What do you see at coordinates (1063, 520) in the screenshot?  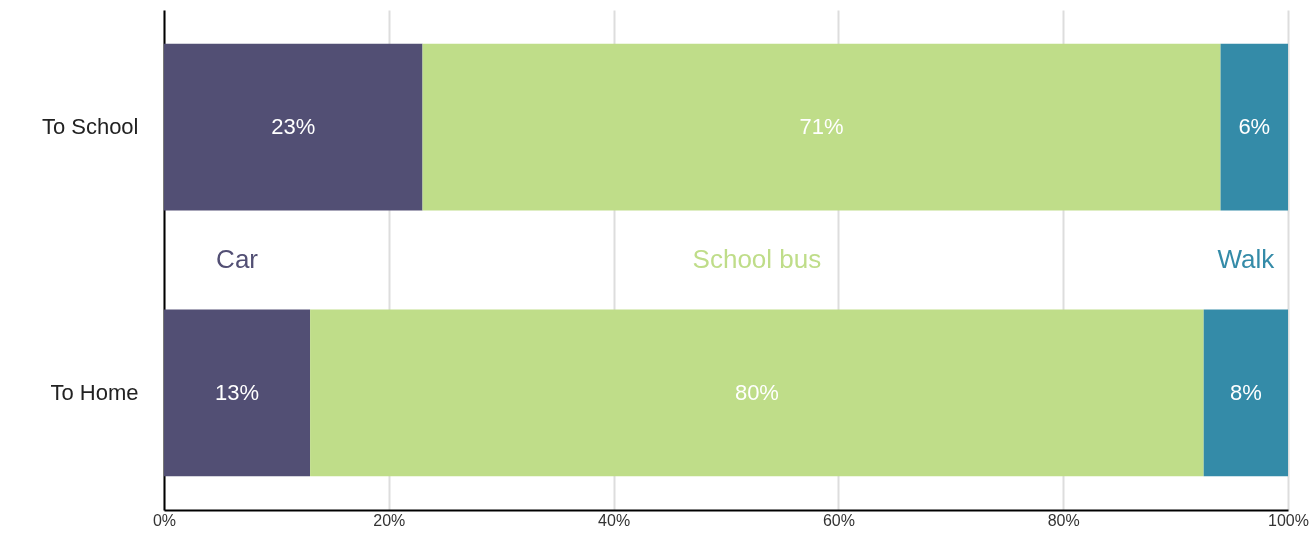 I see `x-tick-label: 80%` at bounding box center [1063, 520].